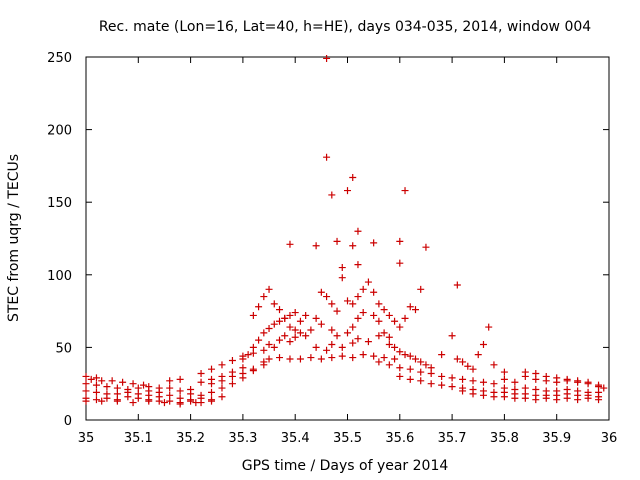  I want to click on x-tick-label: 35.3, so click(242, 438).